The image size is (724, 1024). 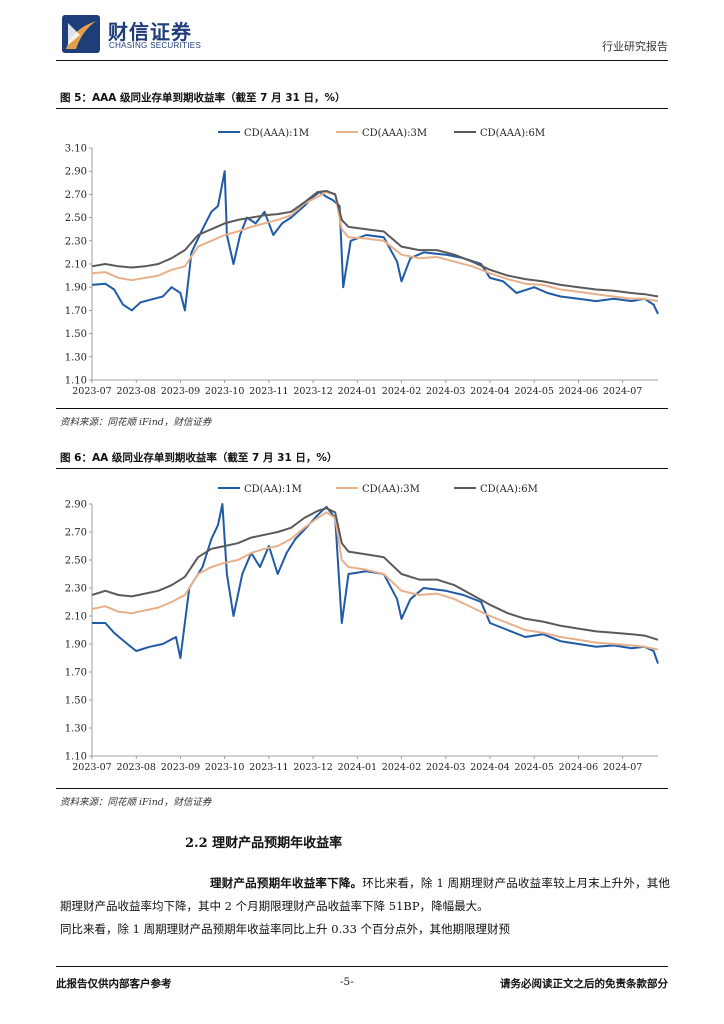 I want to click on figure-5-top-rule, so click(x=362, y=108).